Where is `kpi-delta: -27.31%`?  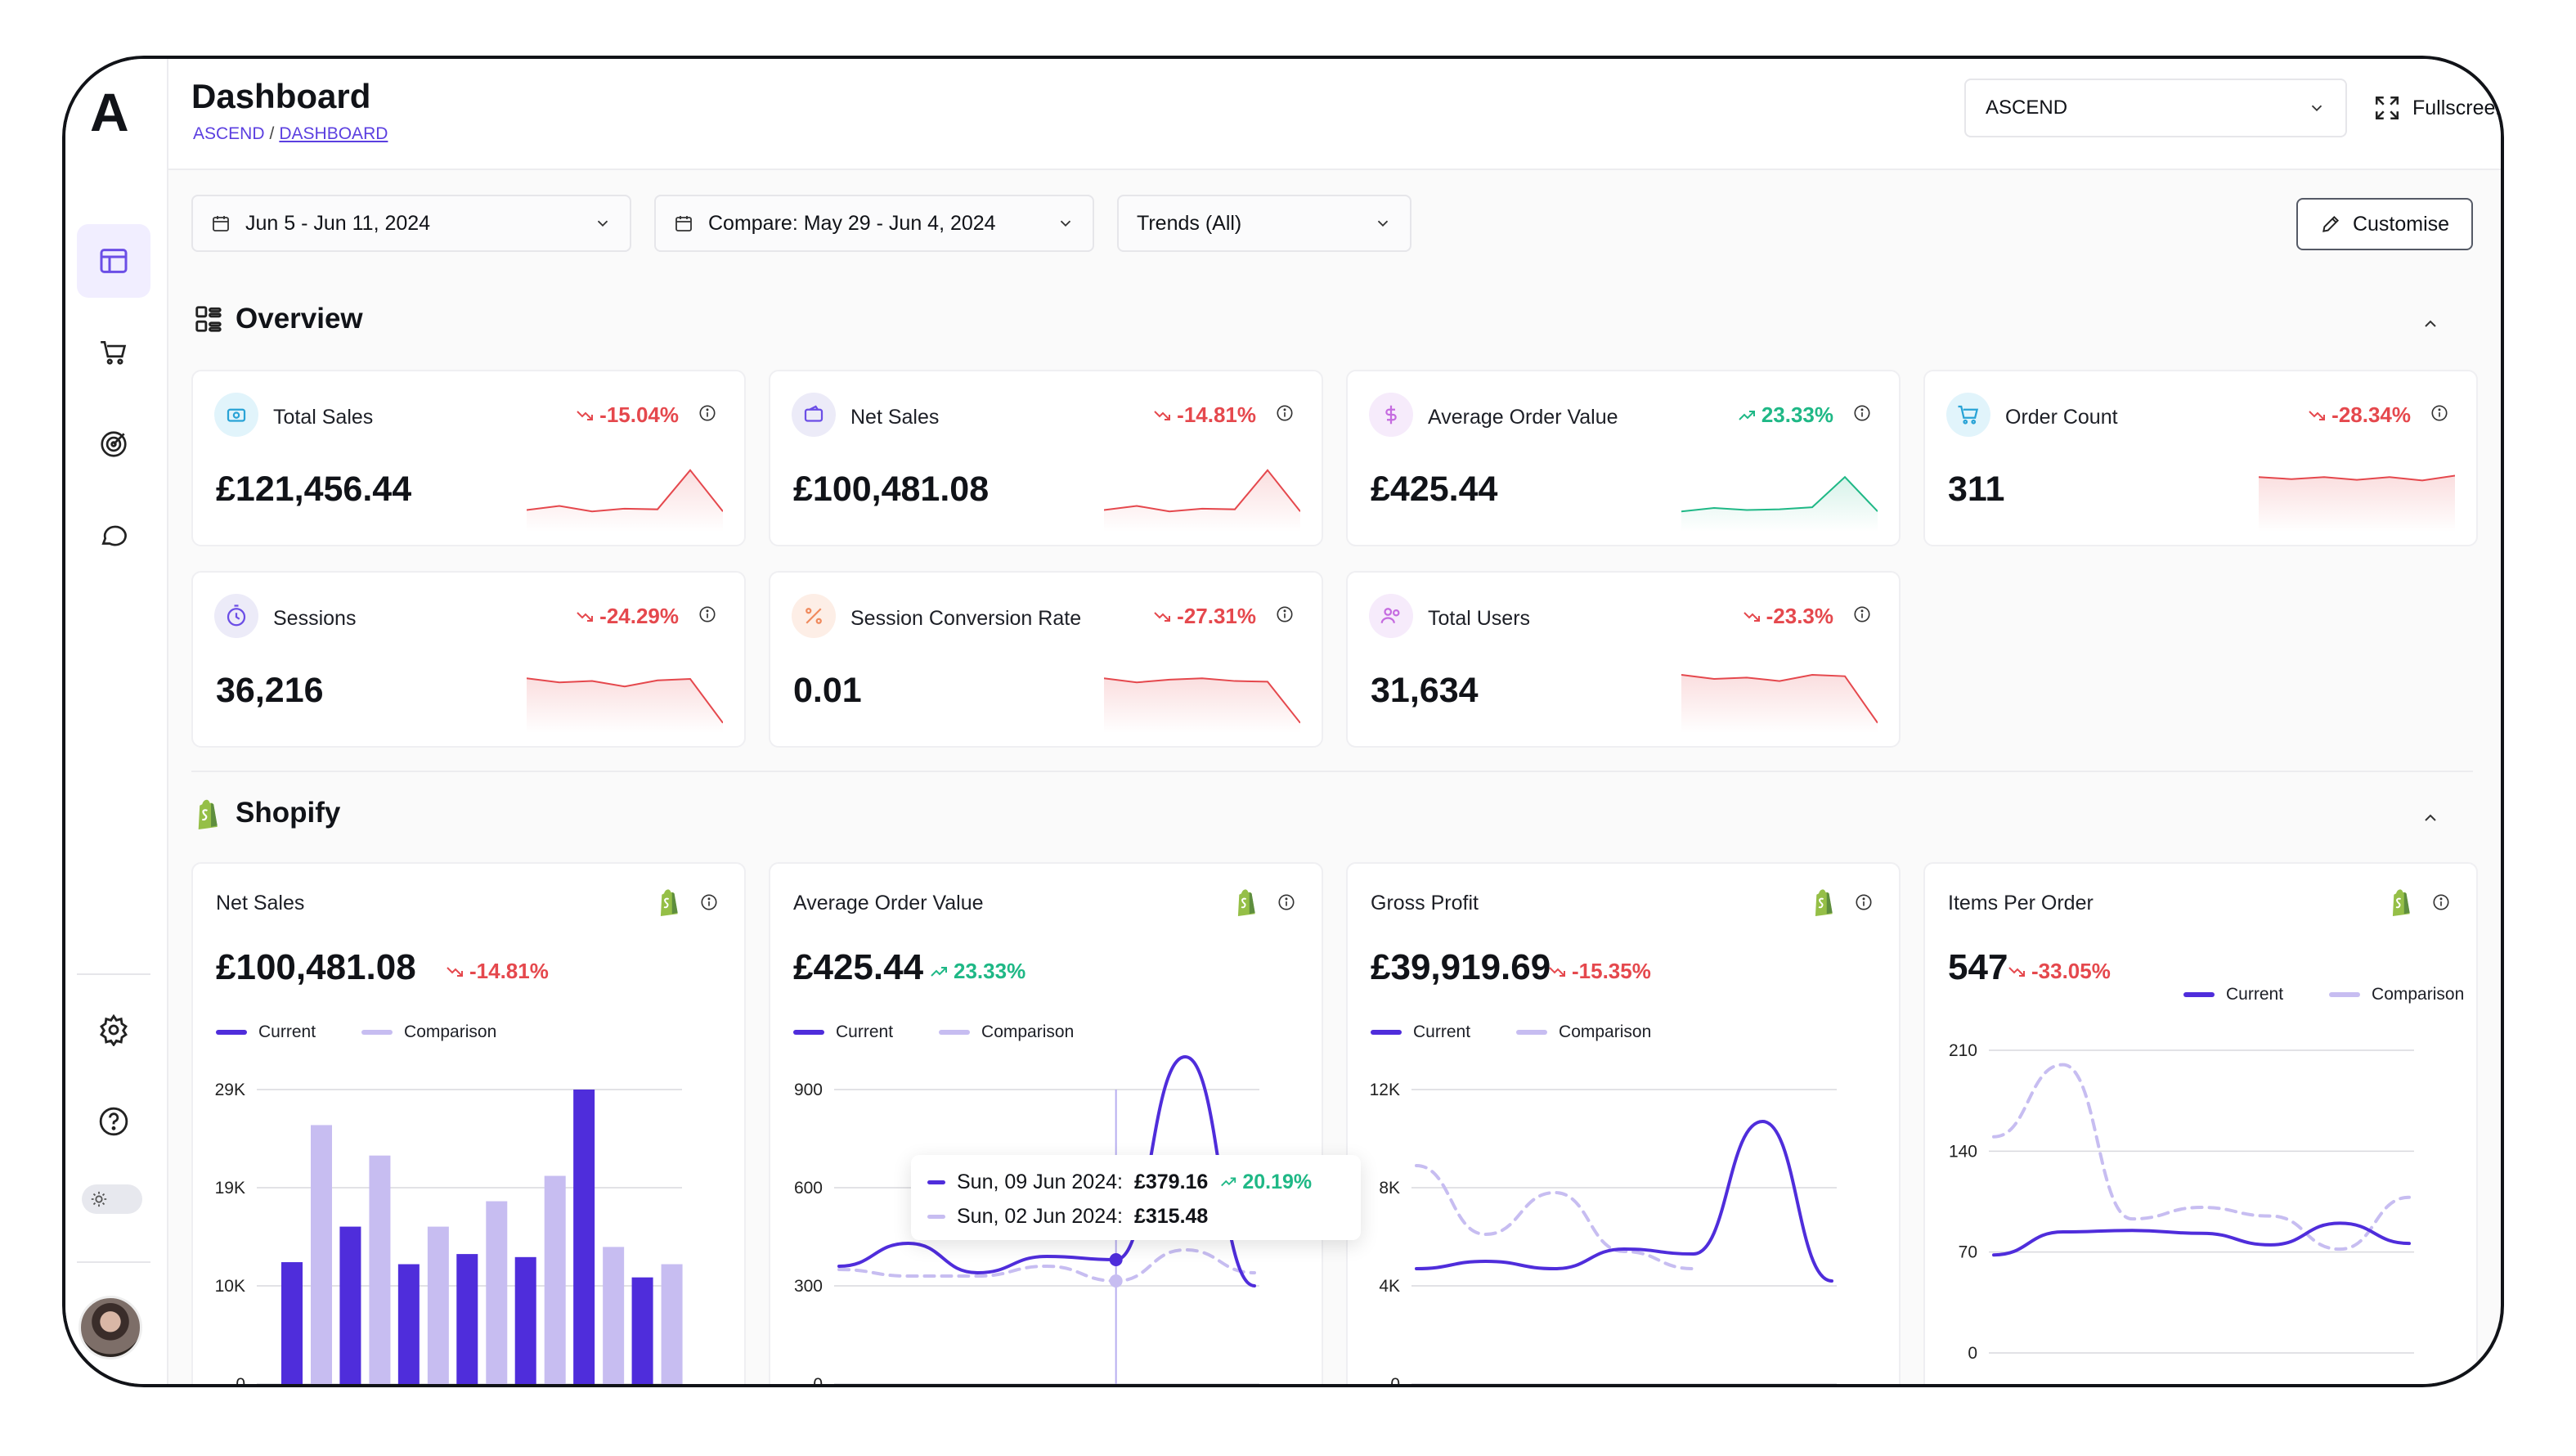 kpi-delta: -27.31% is located at coordinates (1204, 617).